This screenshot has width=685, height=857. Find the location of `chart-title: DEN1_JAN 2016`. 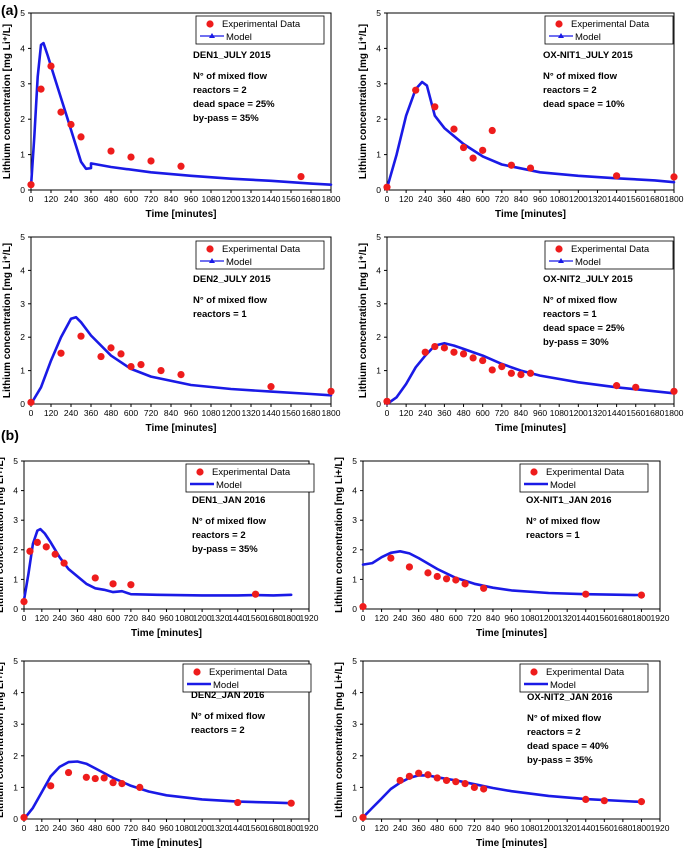

chart-title: DEN1_JAN 2016 is located at coordinates (228, 500).